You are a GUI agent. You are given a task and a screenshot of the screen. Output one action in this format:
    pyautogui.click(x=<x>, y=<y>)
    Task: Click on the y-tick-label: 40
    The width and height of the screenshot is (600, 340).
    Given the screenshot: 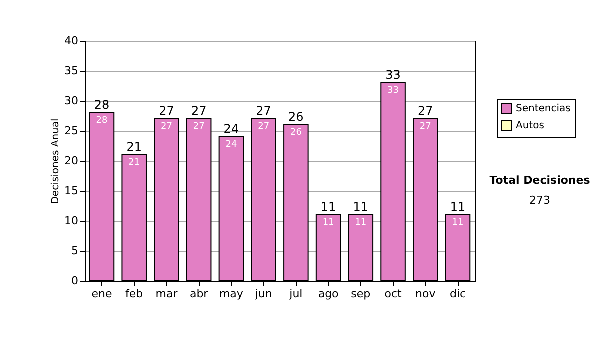 What is the action you would take?
    pyautogui.click(x=71, y=41)
    